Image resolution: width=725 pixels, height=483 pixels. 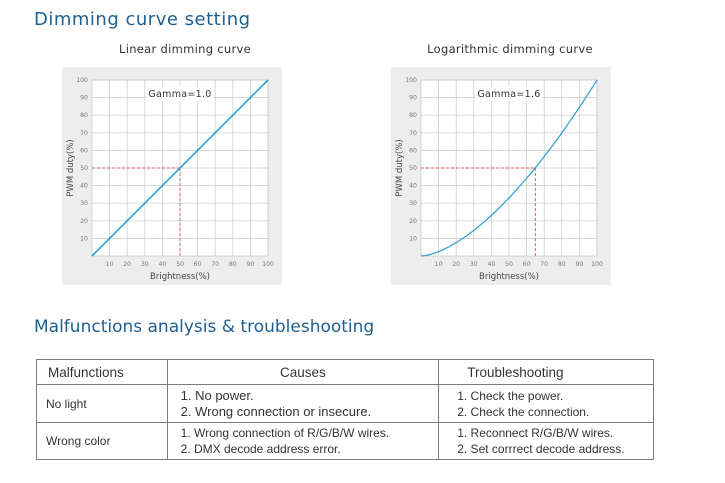 I want to click on fix-line: 1. Reconnect R/G/B/W wires., so click(x=535, y=433).